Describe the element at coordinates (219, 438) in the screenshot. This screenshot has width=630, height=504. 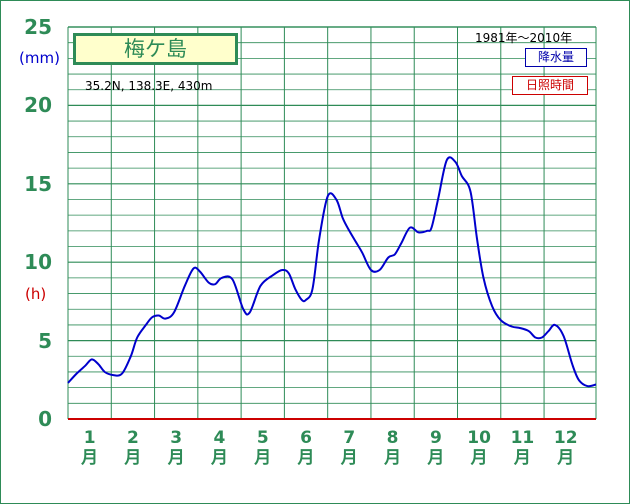
I see `month-number: 4` at that location.